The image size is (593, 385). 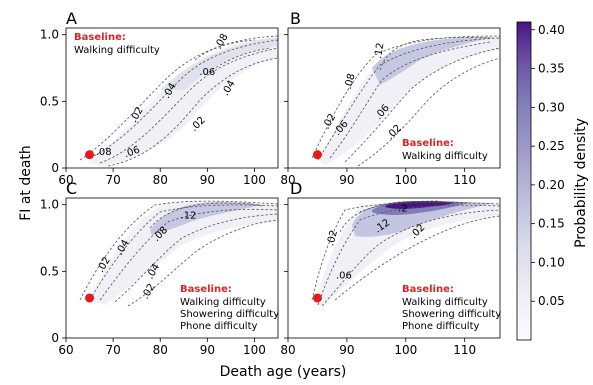 What do you see at coordinates (548, 165) in the screenshot?
I see `colorbar-ticks: 0.05 0.10 0.15 0.20 0.25 0.30 0.35 0.40` at bounding box center [548, 165].